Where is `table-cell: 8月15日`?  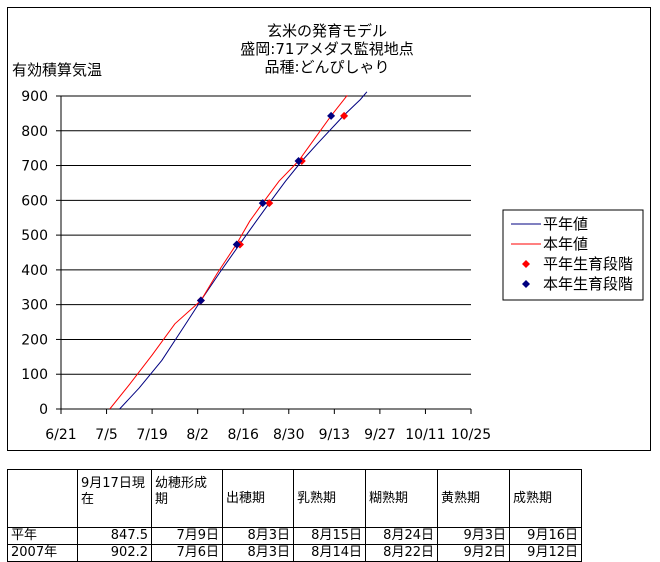 table-cell: 8月15日 is located at coordinates (329, 536).